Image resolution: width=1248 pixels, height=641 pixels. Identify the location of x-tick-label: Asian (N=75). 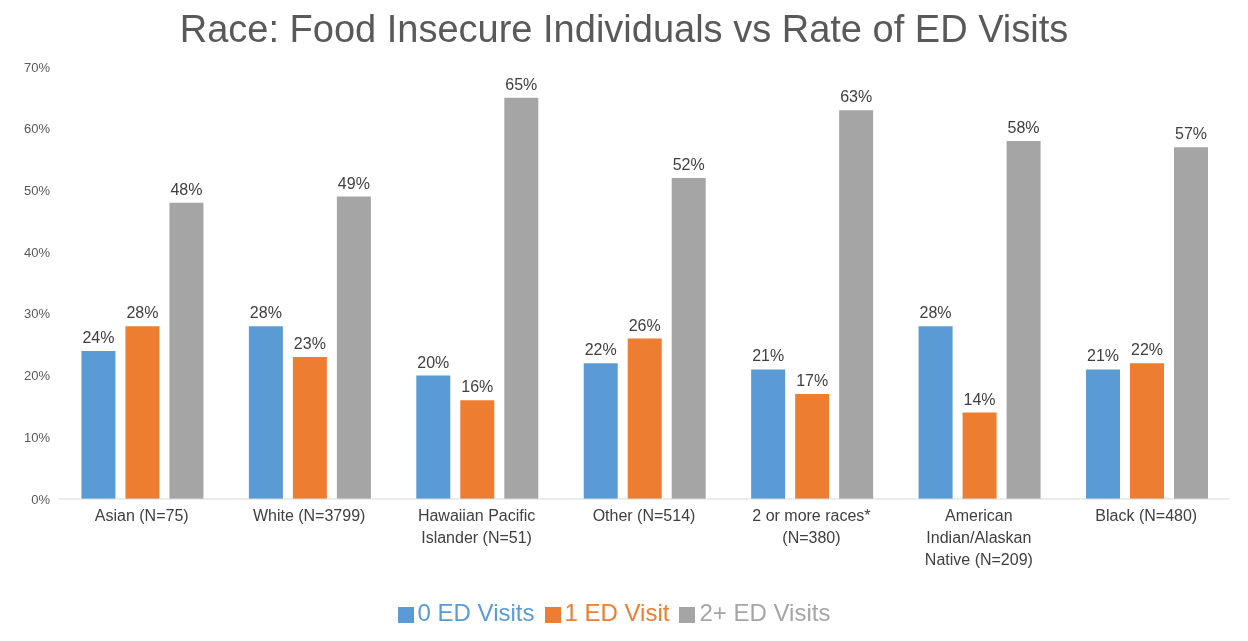
(141, 515).